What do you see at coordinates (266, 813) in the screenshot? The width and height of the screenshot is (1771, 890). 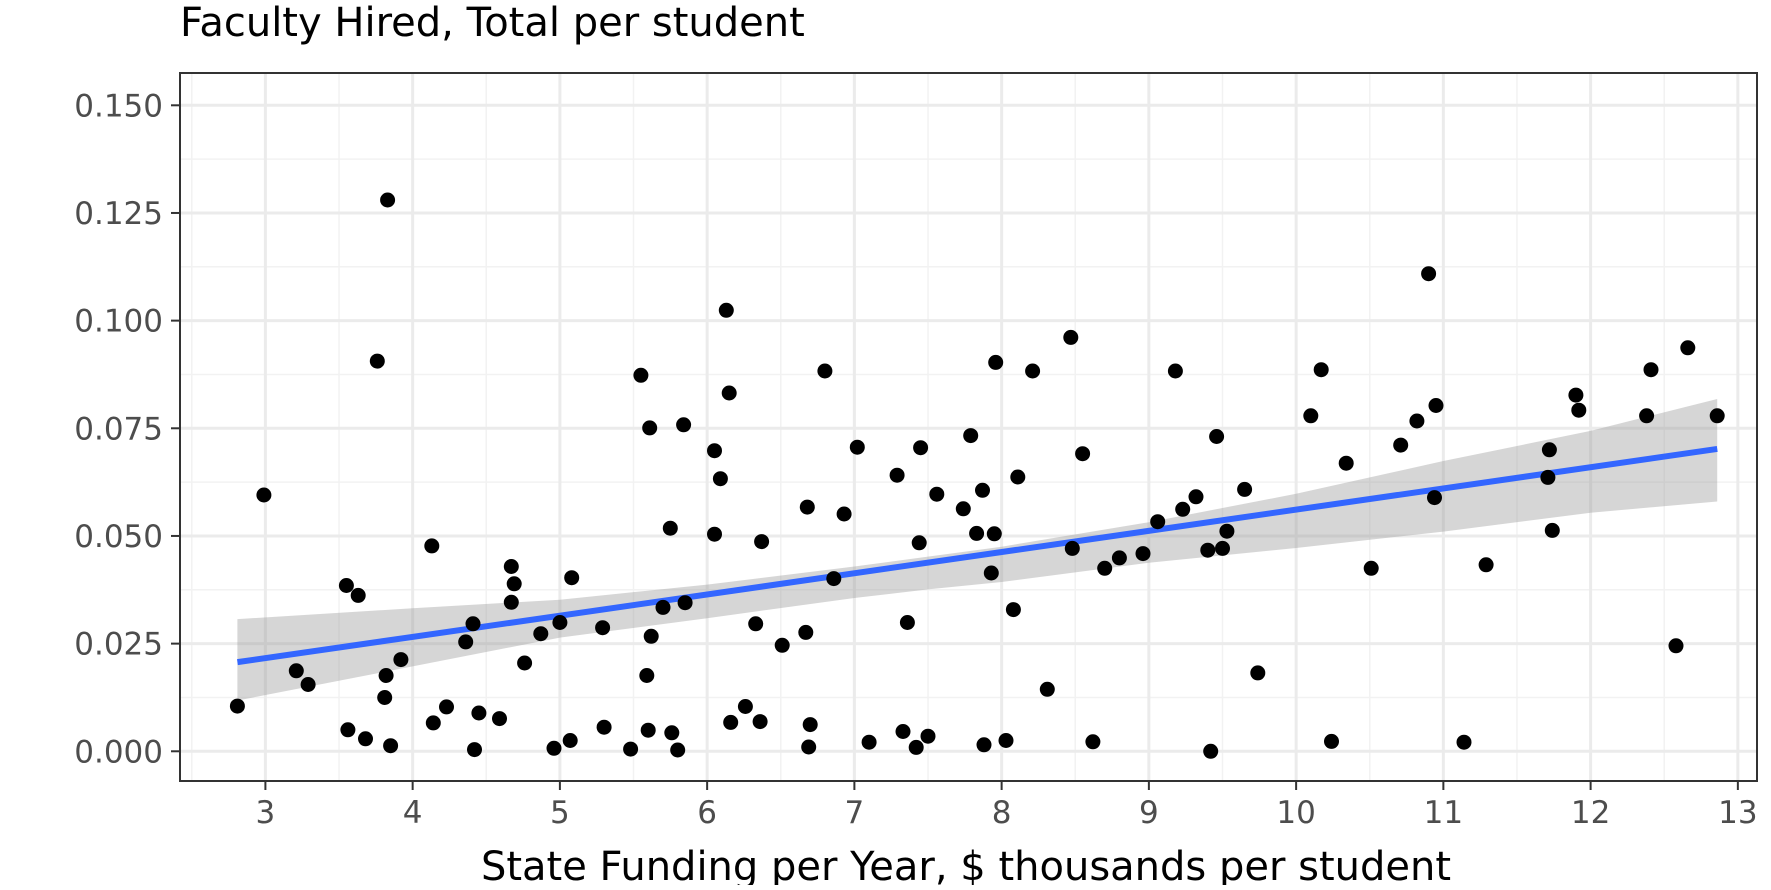 I see `x-tick-label: 3` at bounding box center [266, 813].